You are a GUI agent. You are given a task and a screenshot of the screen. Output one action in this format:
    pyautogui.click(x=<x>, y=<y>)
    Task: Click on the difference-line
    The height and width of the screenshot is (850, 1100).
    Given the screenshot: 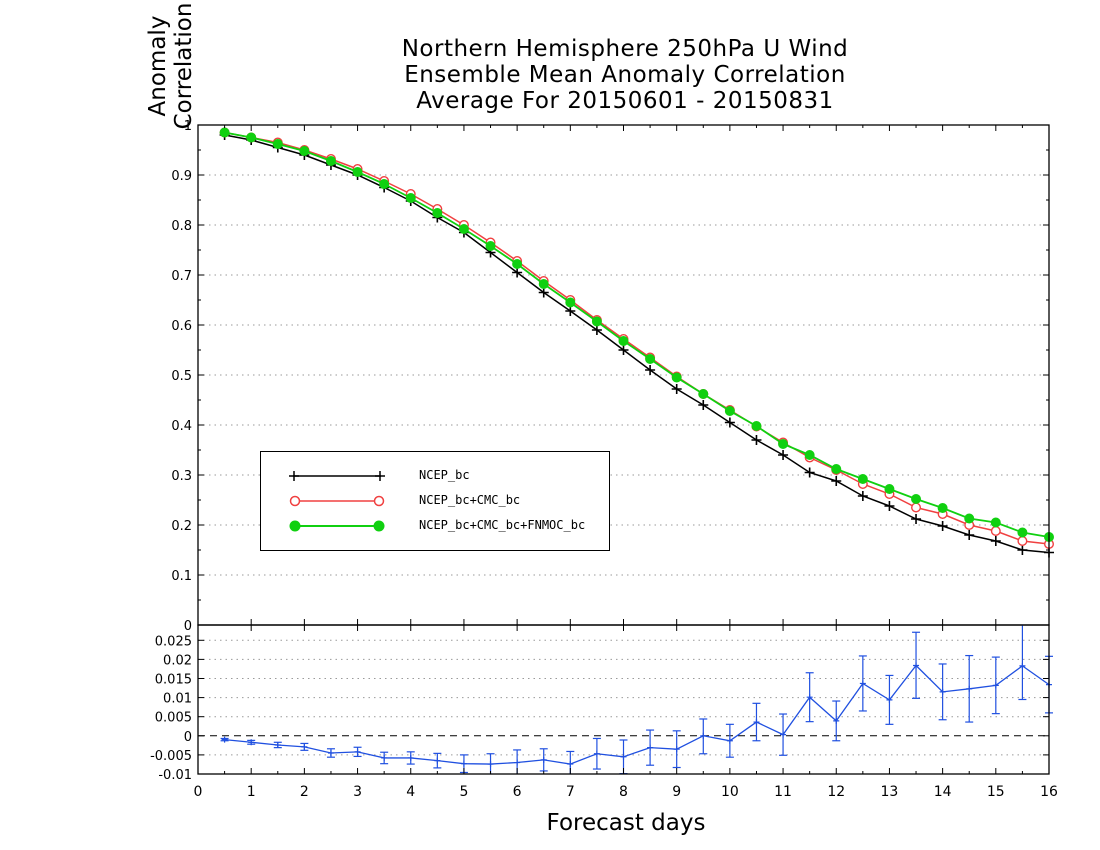 What is the action you would take?
    pyautogui.click(x=637, y=714)
    